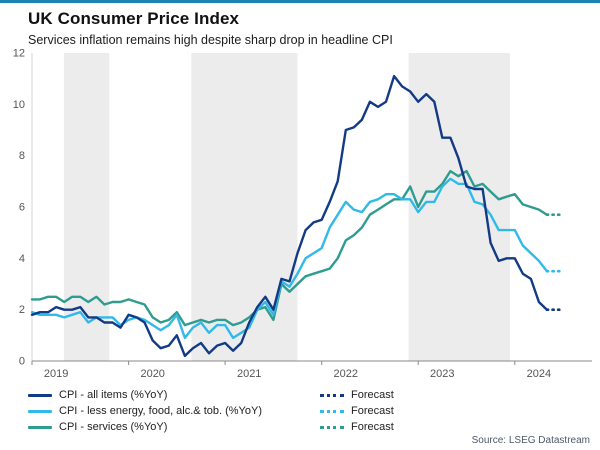 The height and width of the screenshot is (450, 600). What do you see at coordinates (539, 374) in the screenshot?
I see `svg-text: 2024` at bounding box center [539, 374].